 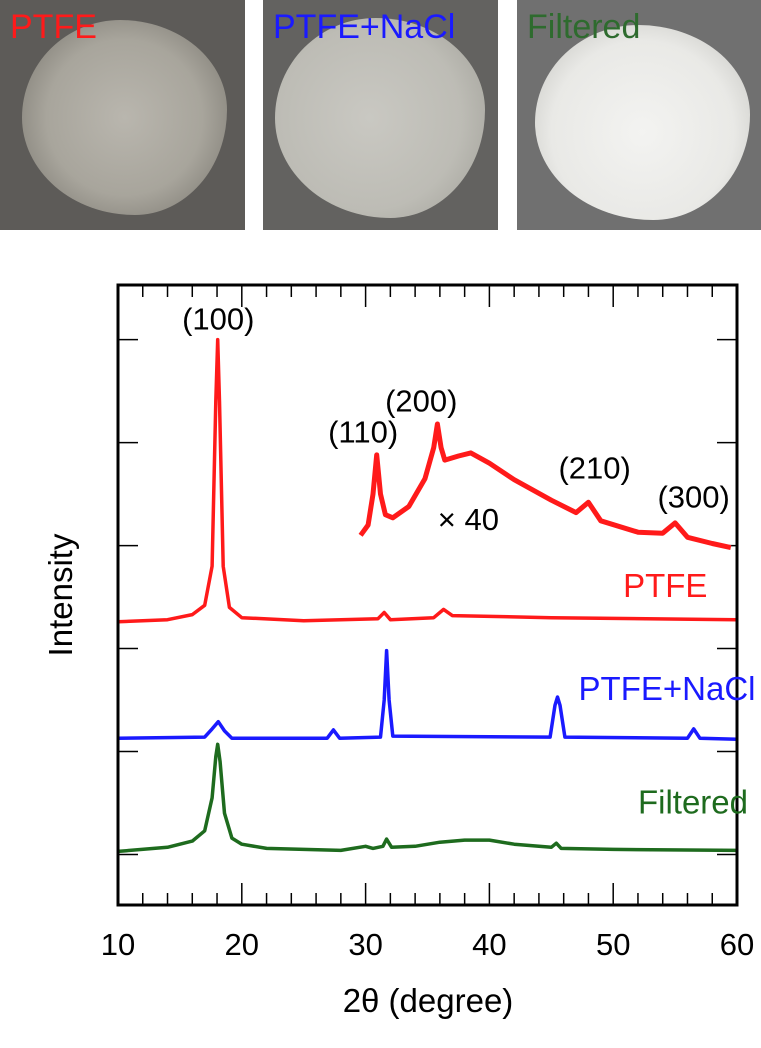 I want to click on series-line-filtered, so click(x=427, y=798).